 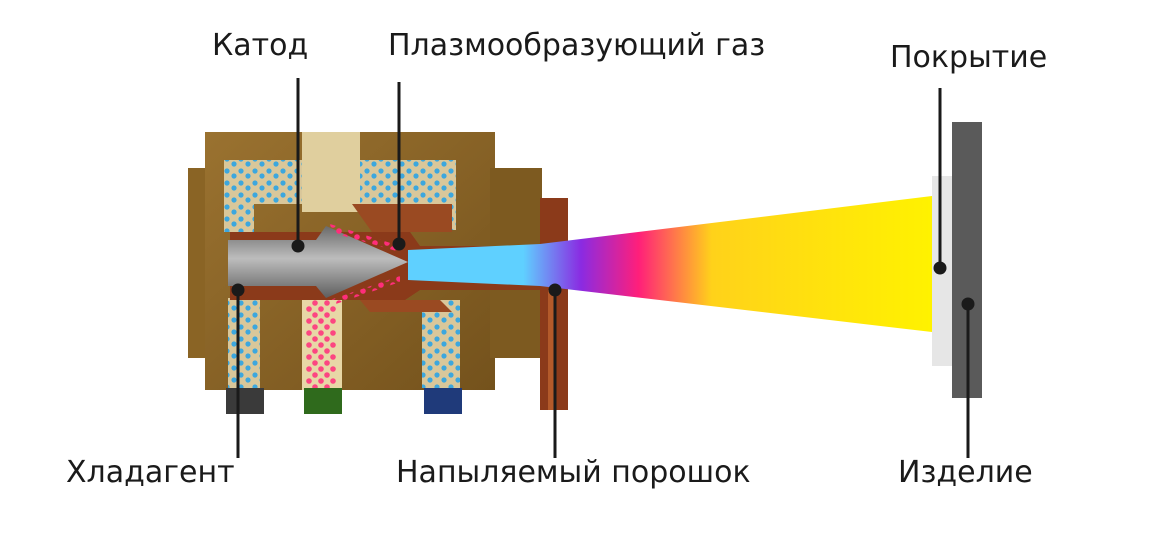 I want to click on leader-coating-dot, so click(x=940, y=268).